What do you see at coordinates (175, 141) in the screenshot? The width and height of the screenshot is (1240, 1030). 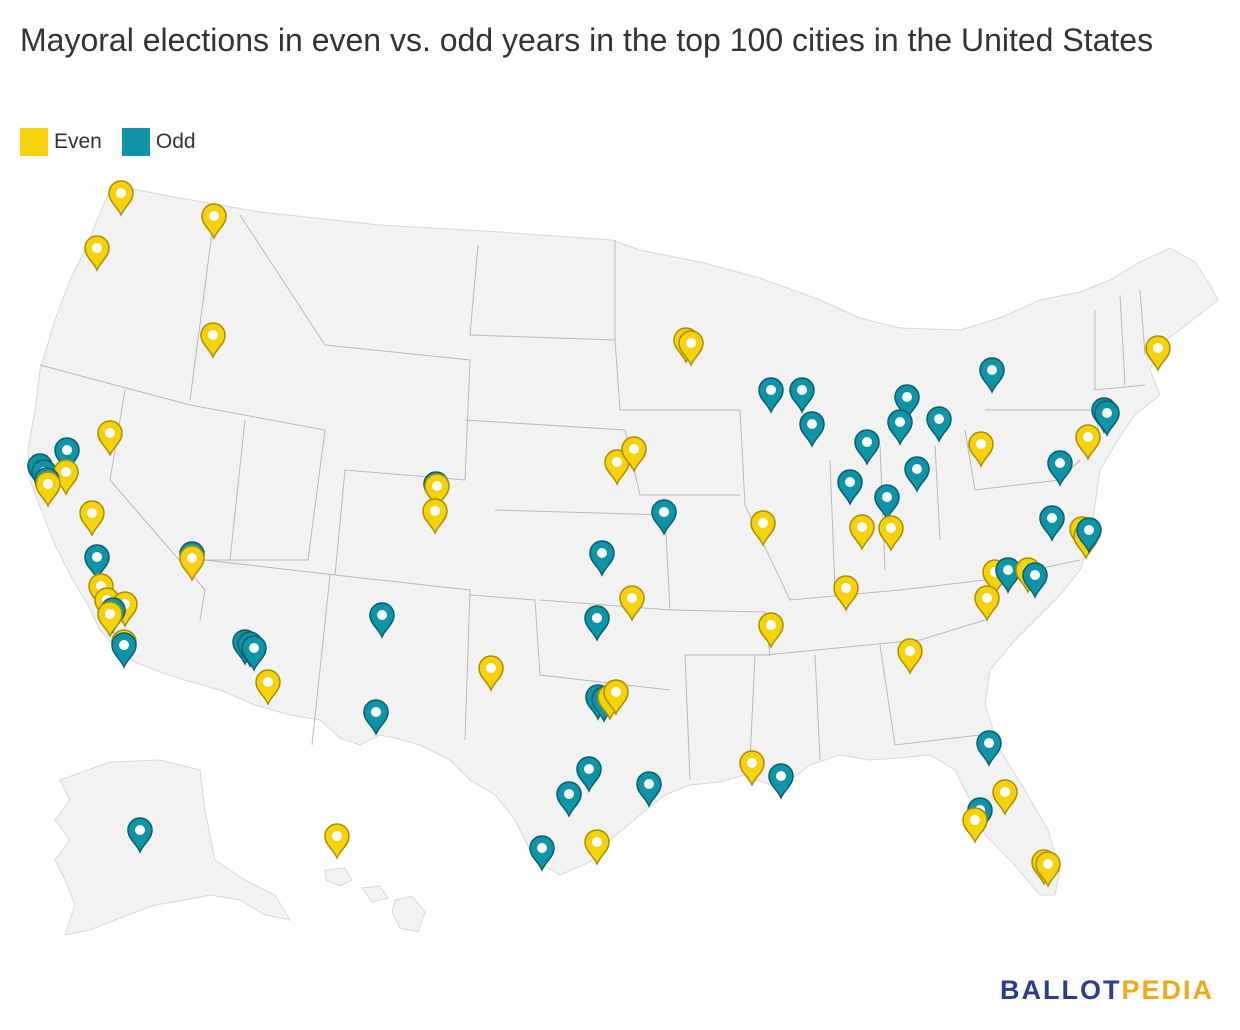 I see `legend-label-odd: Odd` at bounding box center [175, 141].